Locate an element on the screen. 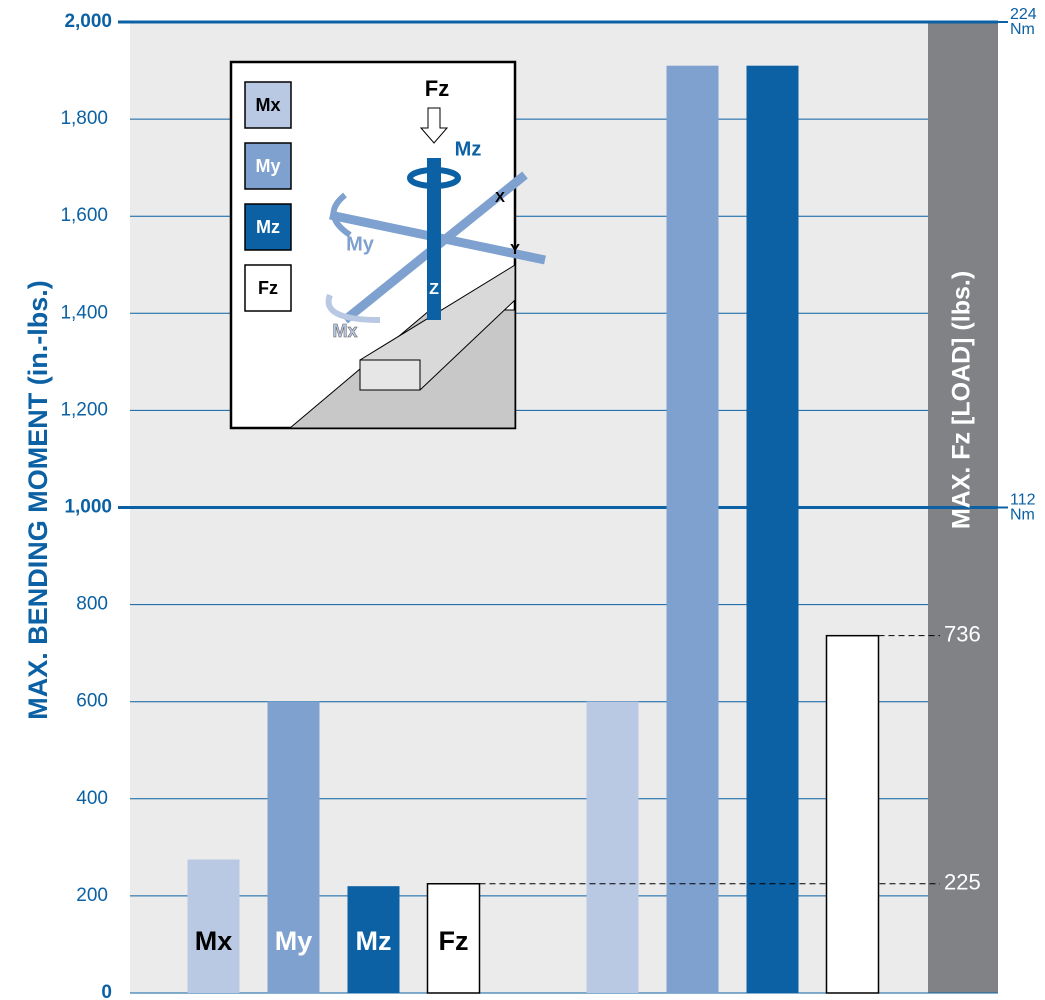  inset-legend: Mx My Mz Fz is located at coordinates (268, 196).